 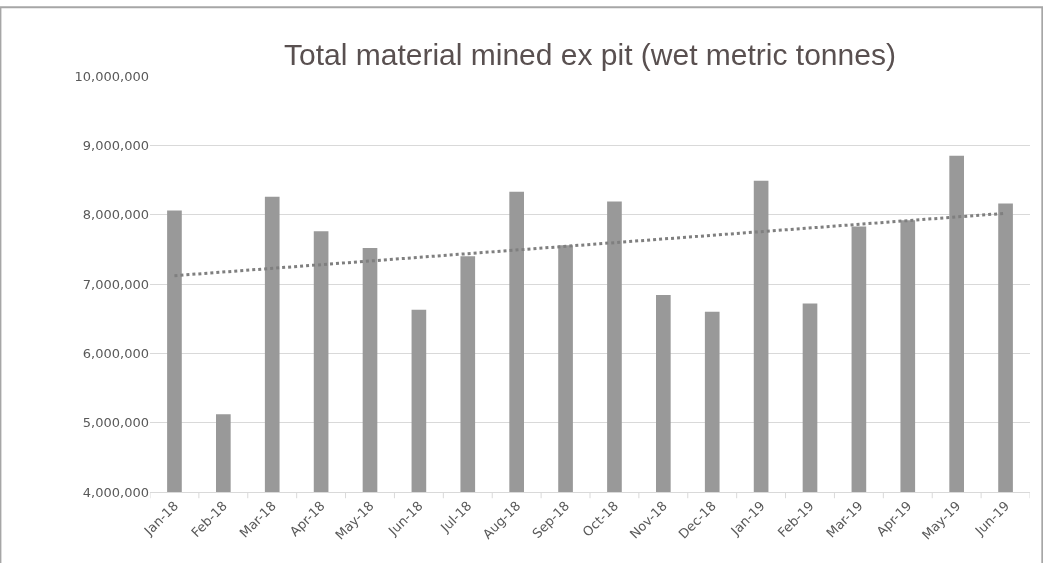 I want to click on y-tick-label: 4,000,000, so click(x=115, y=492).